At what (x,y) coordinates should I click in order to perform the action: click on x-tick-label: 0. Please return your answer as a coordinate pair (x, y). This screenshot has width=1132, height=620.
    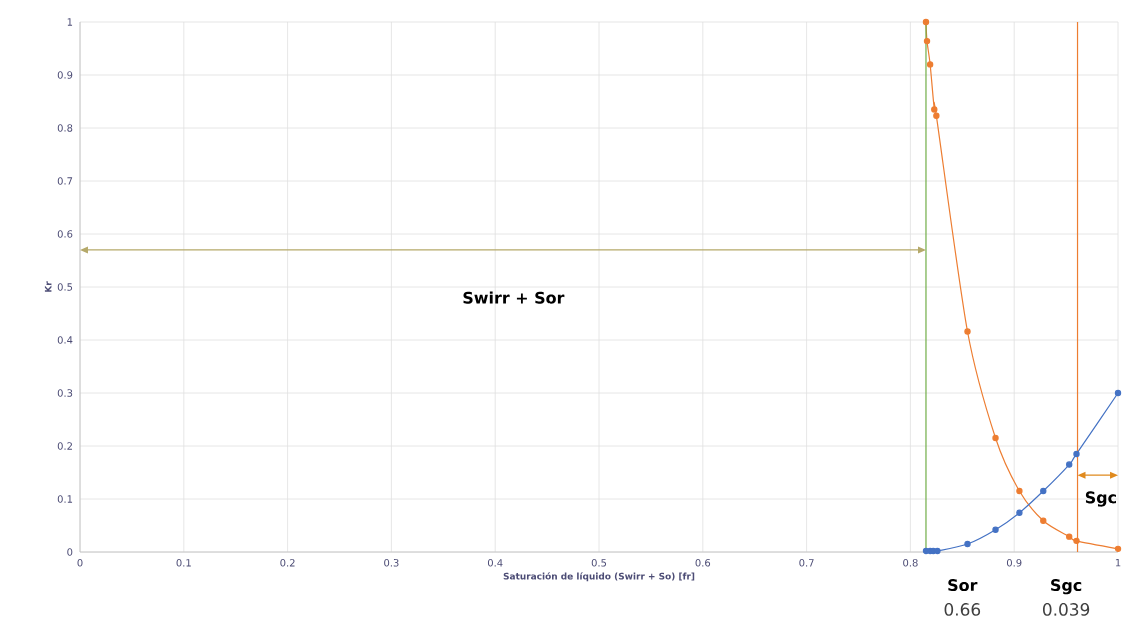
    Looking at the image, I should click on (80, 563).